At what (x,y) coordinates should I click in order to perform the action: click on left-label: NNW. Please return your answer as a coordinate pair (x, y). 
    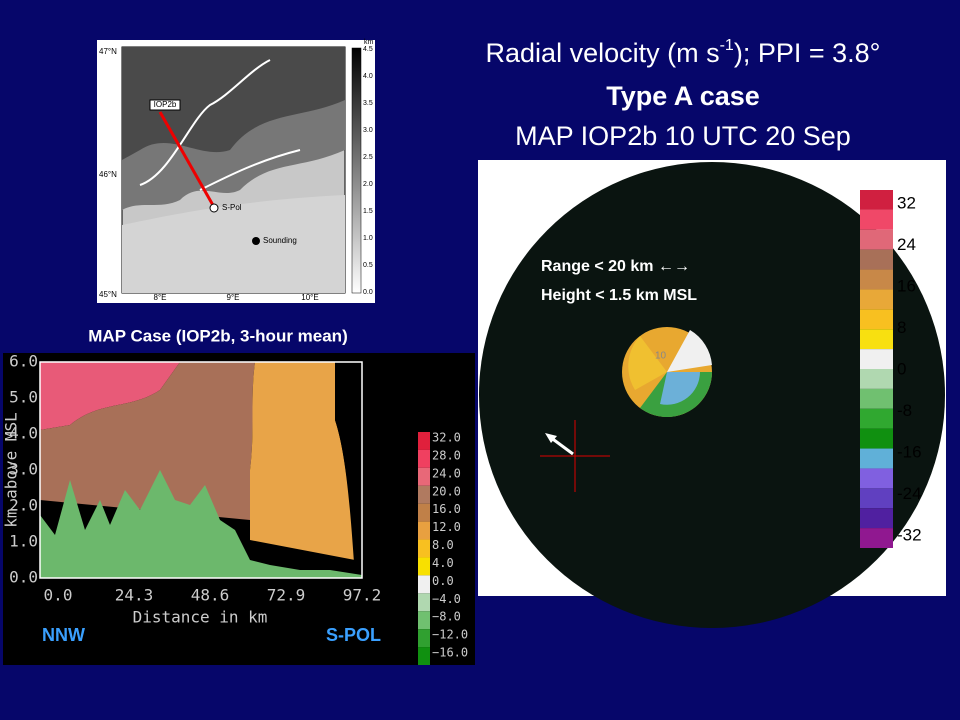
    Looking at the image, I should click on (63, 635).